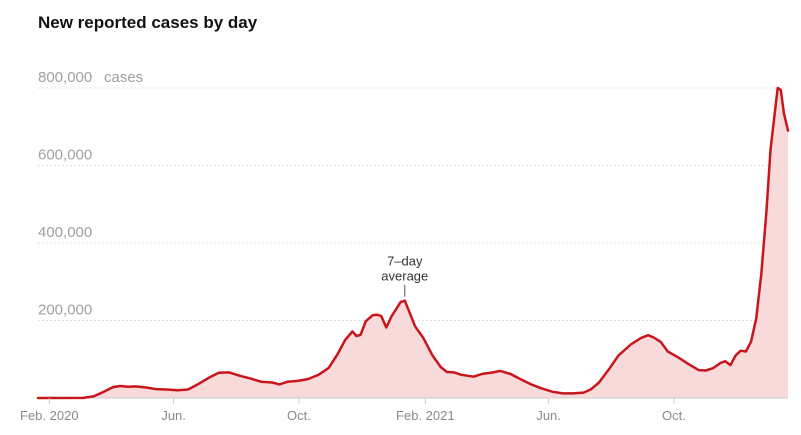 This screenshot has height=435, width=801. Describe the element at coordinates (405, 261) in the screenshot. I see `annotation-line1: 7–day` at that location.